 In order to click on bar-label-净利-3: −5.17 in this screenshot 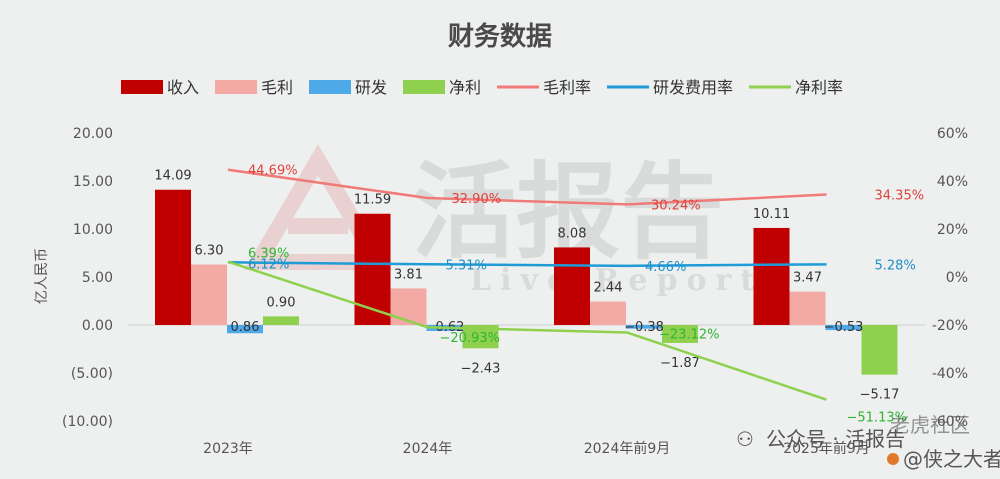, I will do `click(880, 395)`.